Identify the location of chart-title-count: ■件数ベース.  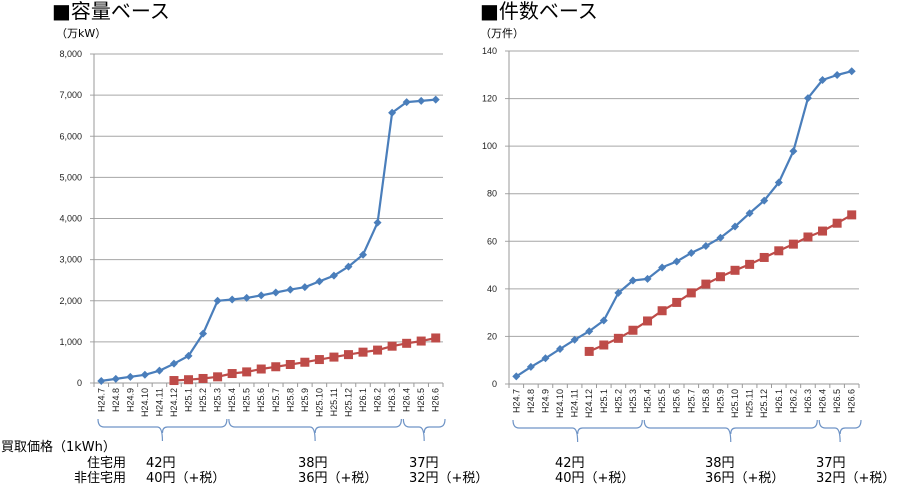
(539, 11).